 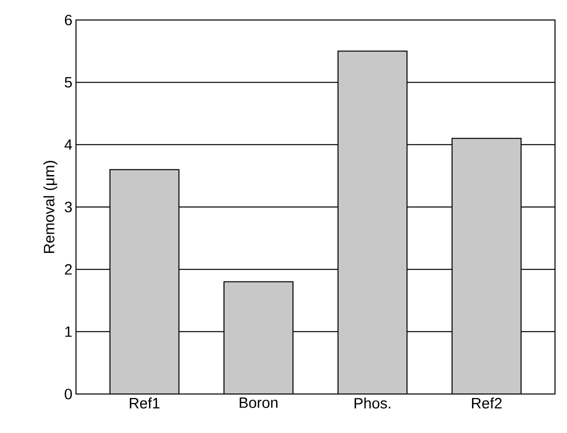 What do you see at coordinates (487, 403) in the screenshot?
I see `x-tick-label: Ref2` at bounding box center [487, 403].